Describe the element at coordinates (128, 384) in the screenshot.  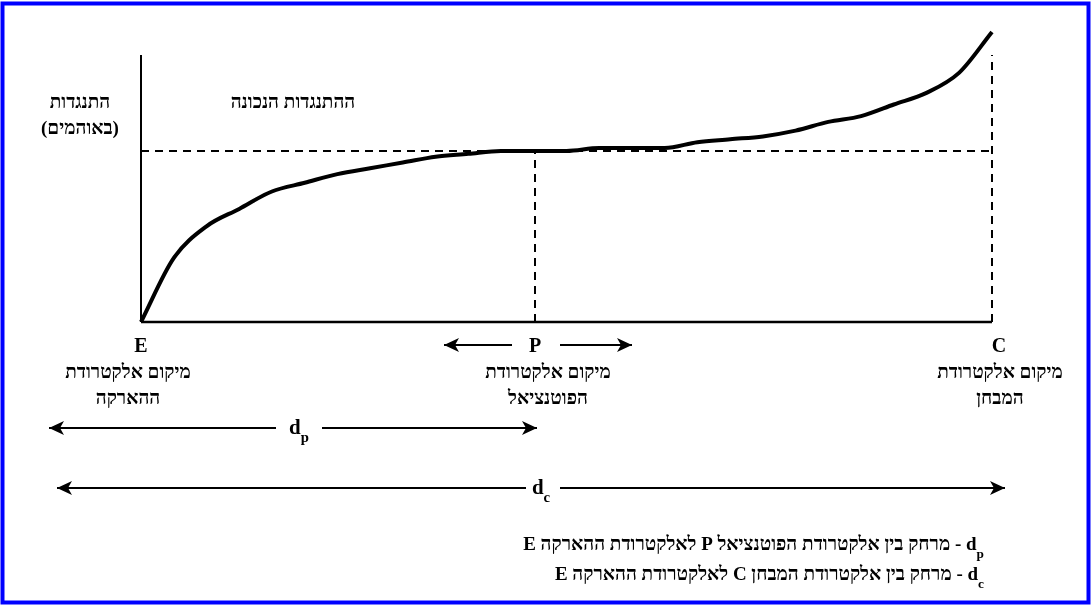
I see `text: מיקום אלקטרודת ההארקה` at that location.